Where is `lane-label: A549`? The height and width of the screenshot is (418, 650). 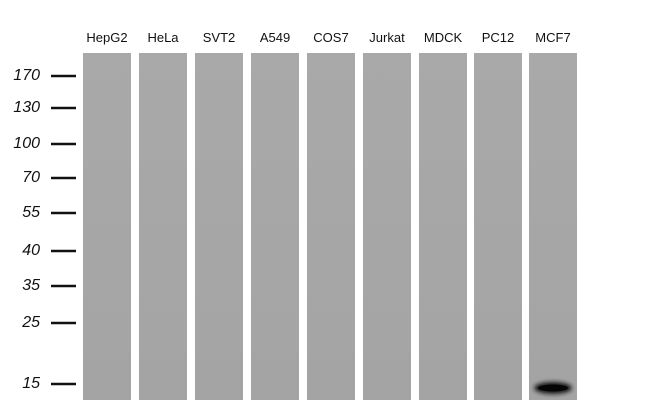 lane-label: A549 is located at coordinates (275, 37).